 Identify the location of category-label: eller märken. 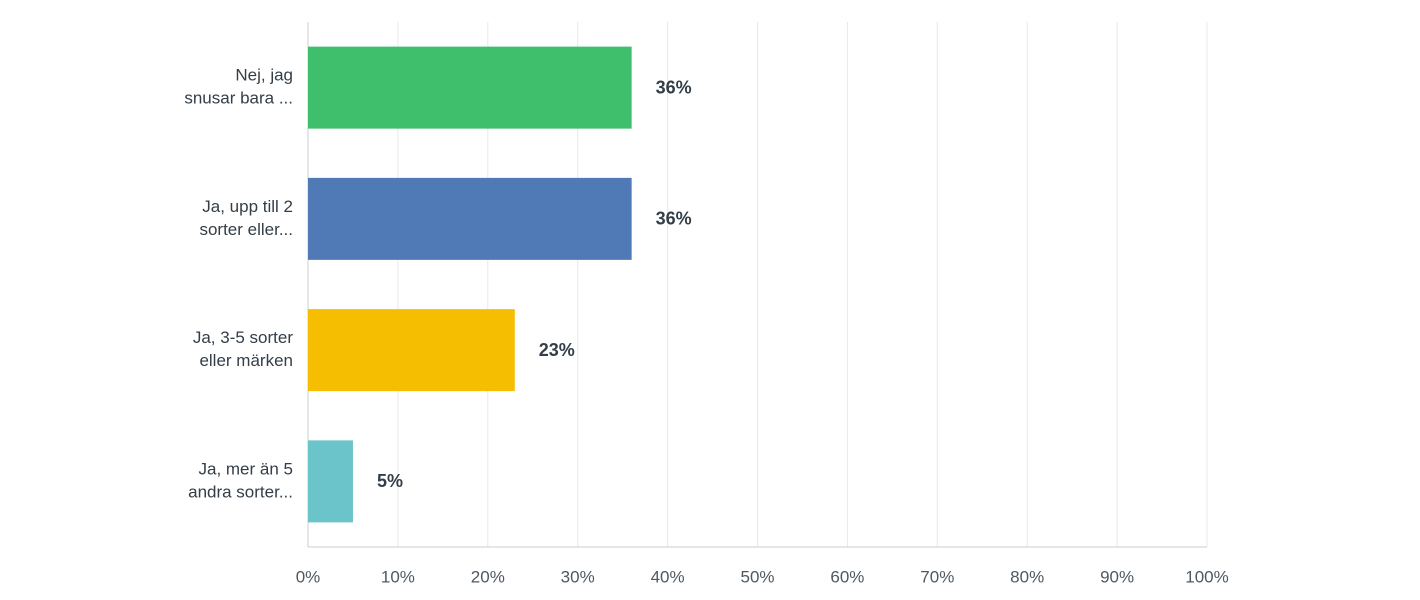
(246, 360).